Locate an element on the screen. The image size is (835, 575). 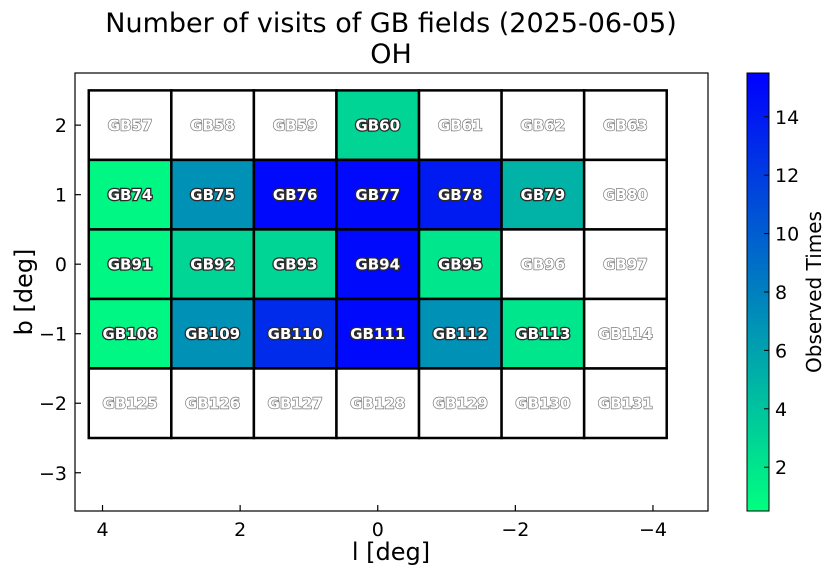
y-tick-label: 2 is located at coordinates (61, 126).